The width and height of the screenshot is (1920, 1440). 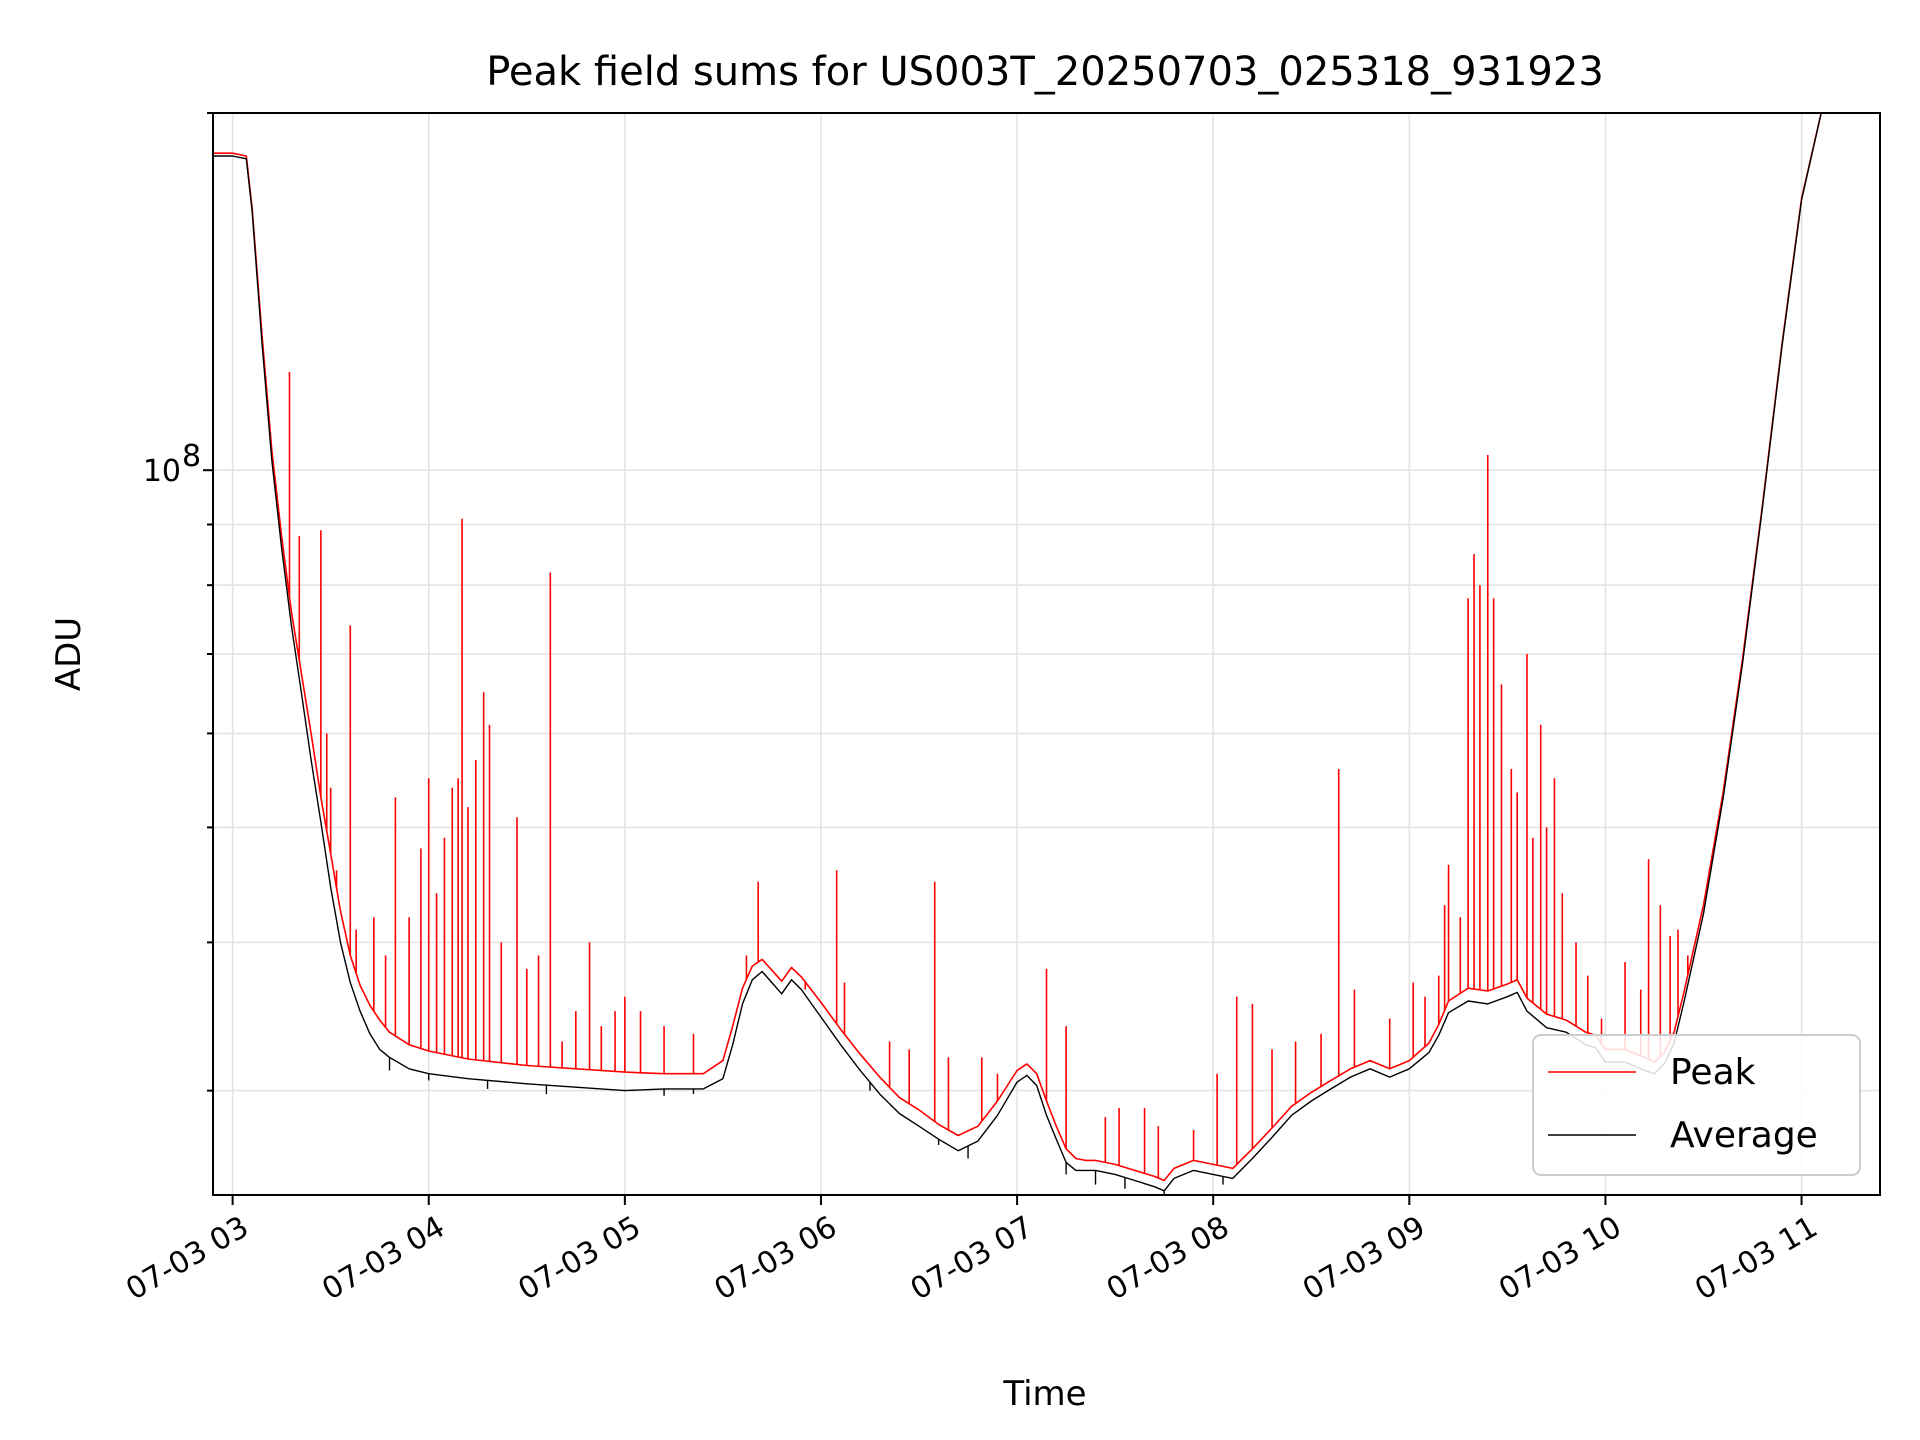 I want to click on x-tick-label: 07-03 05, so click(x=580, y=1259).